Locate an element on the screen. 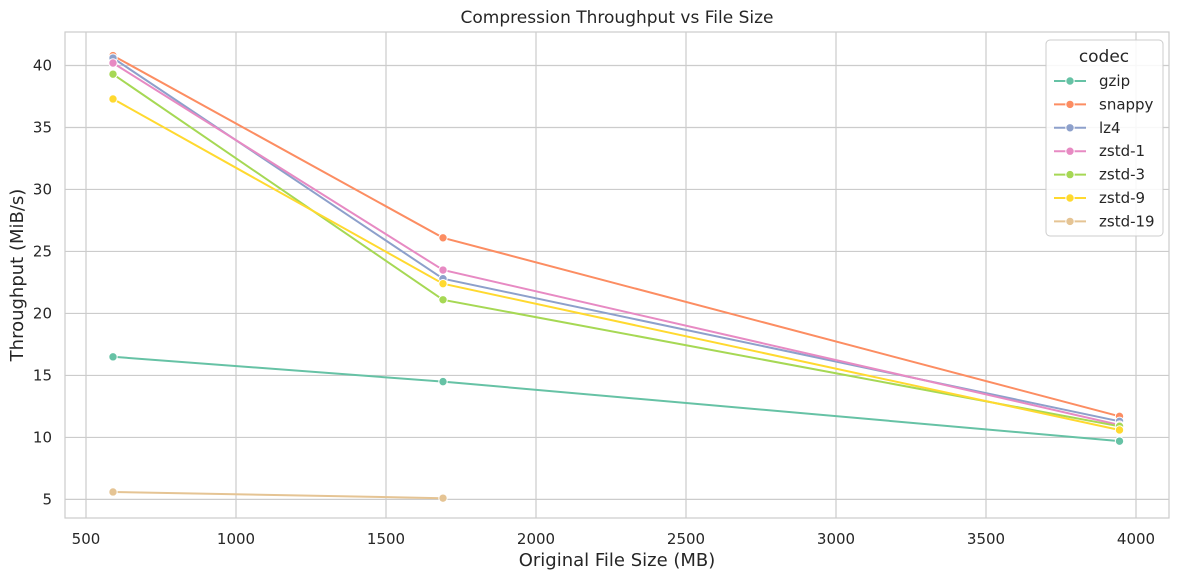  legend-item-zstd-3: zstd-3 is located at coordinates (1099, 175).